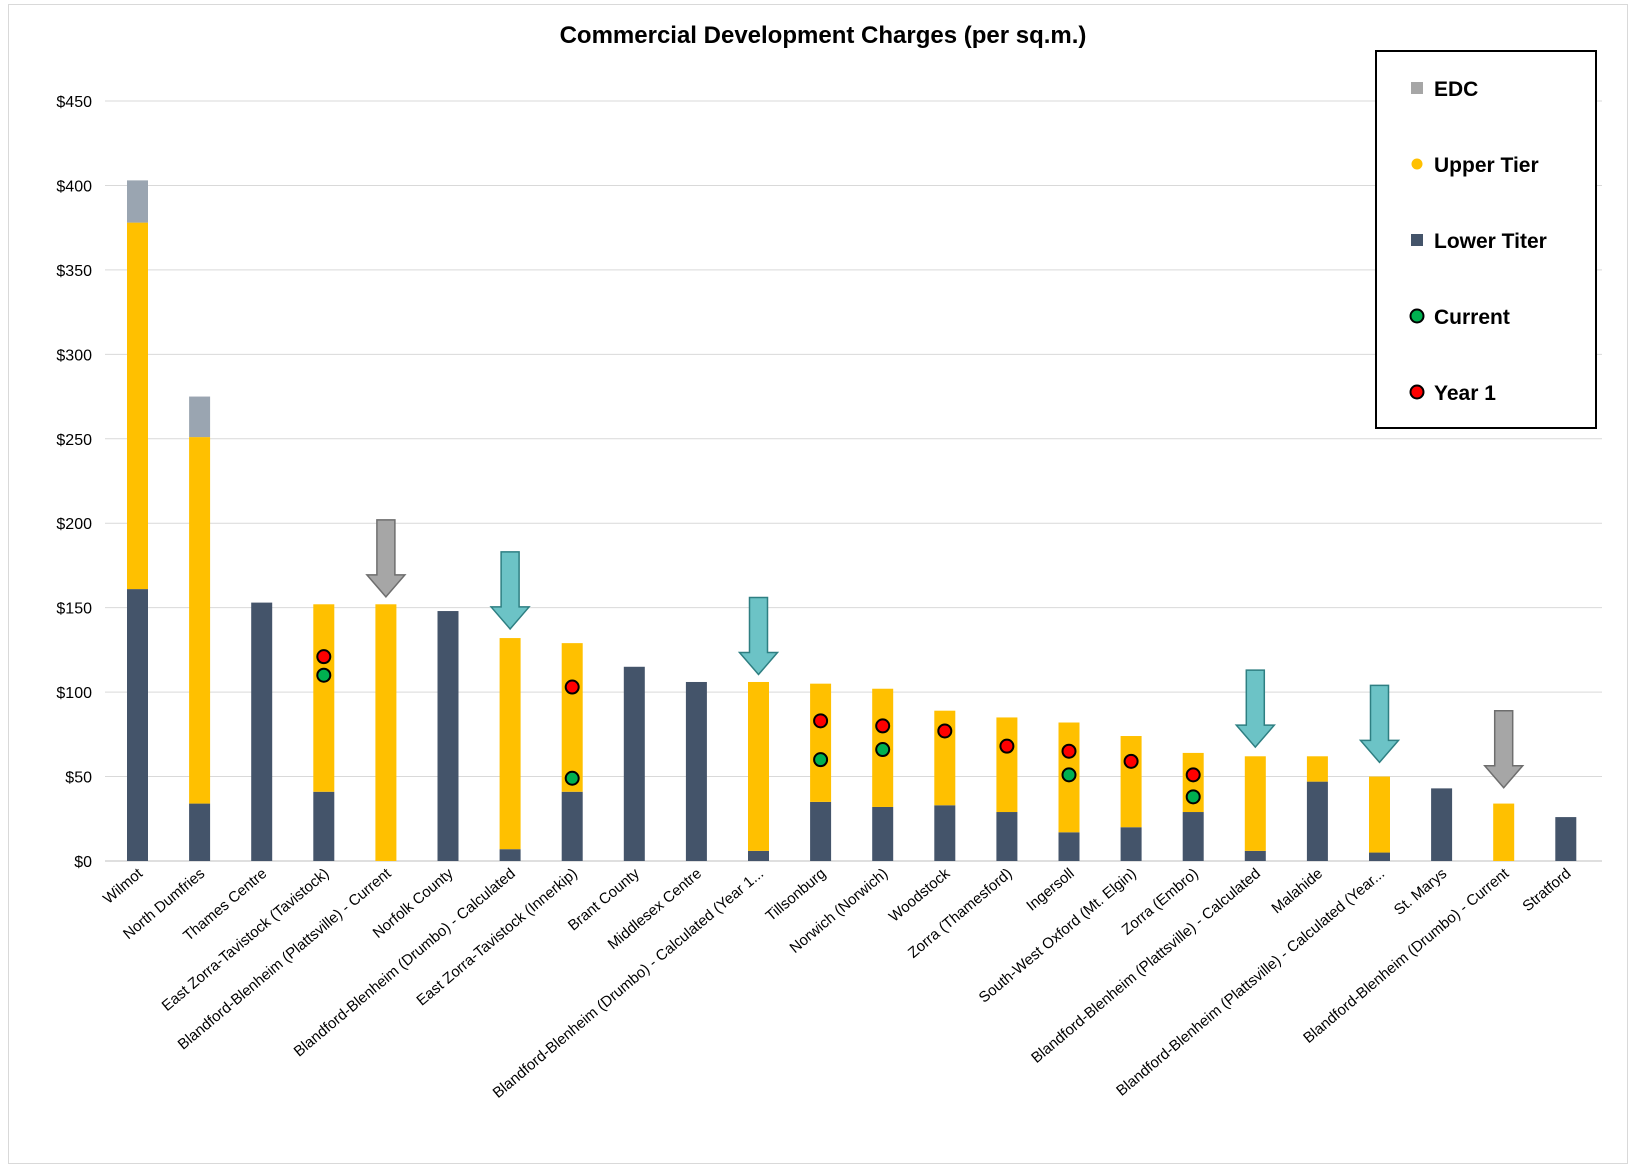  Describe the element at coordinates (405, 962) in the screenshot. I see `x-tick-label: Blandford-Blenheim (Drumbo) - Calculated` at that location.